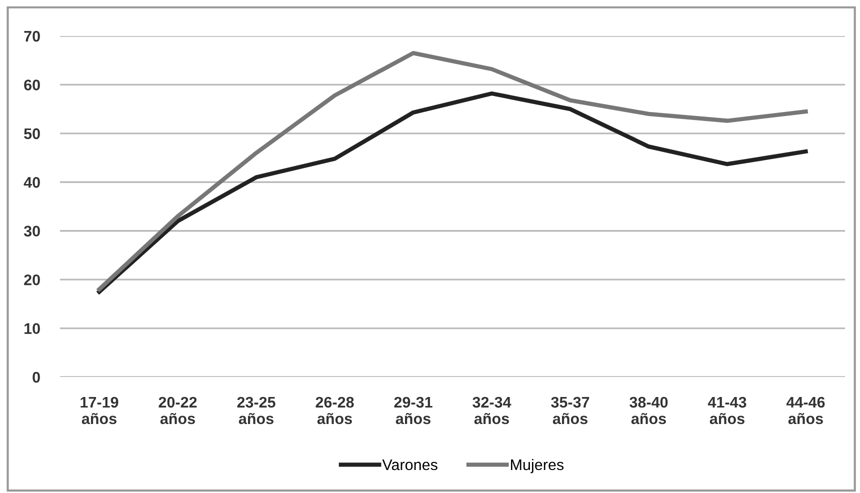  I want to click on x-tick-label: 23-25 años, so click(256, 410).